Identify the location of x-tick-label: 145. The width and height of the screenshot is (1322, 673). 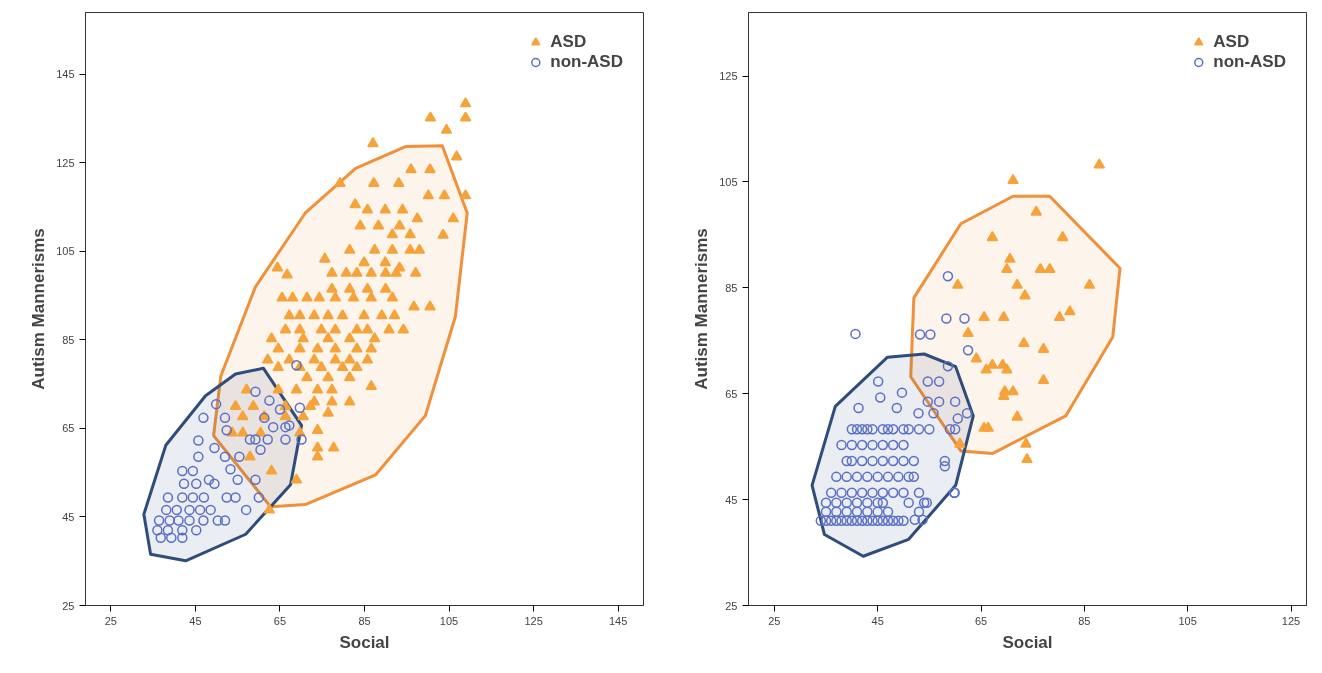
(618, 620).